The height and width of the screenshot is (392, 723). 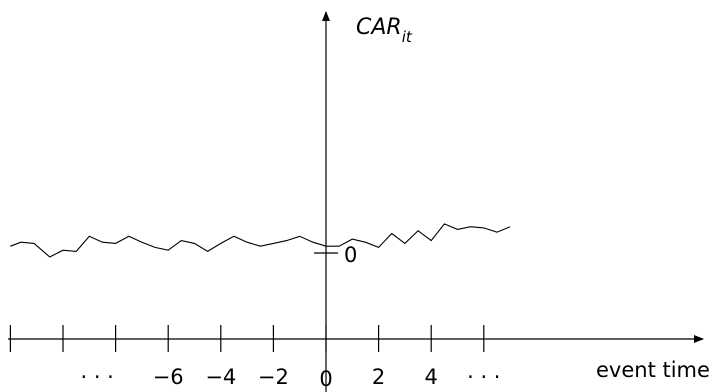 I want to click on x-tick-label: 0, so click(x=325, y=379).